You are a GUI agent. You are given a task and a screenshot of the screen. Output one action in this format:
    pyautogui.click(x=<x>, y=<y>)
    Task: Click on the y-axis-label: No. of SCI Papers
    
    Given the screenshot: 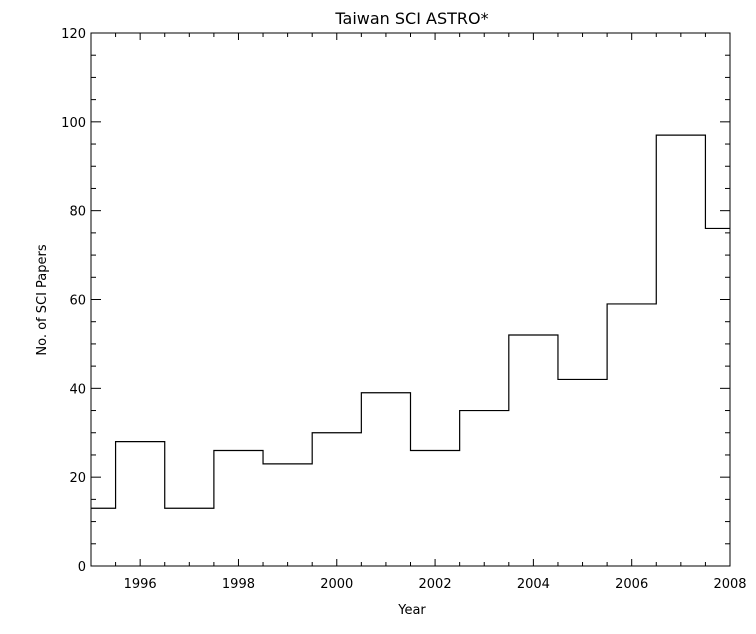 What is the action you would take?
    pyautogui.click(x=42, y=299)
    